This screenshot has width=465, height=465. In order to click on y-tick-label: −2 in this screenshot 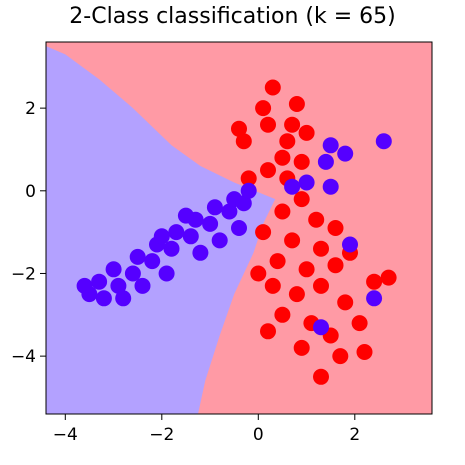, I will do `click(23, 274)`.